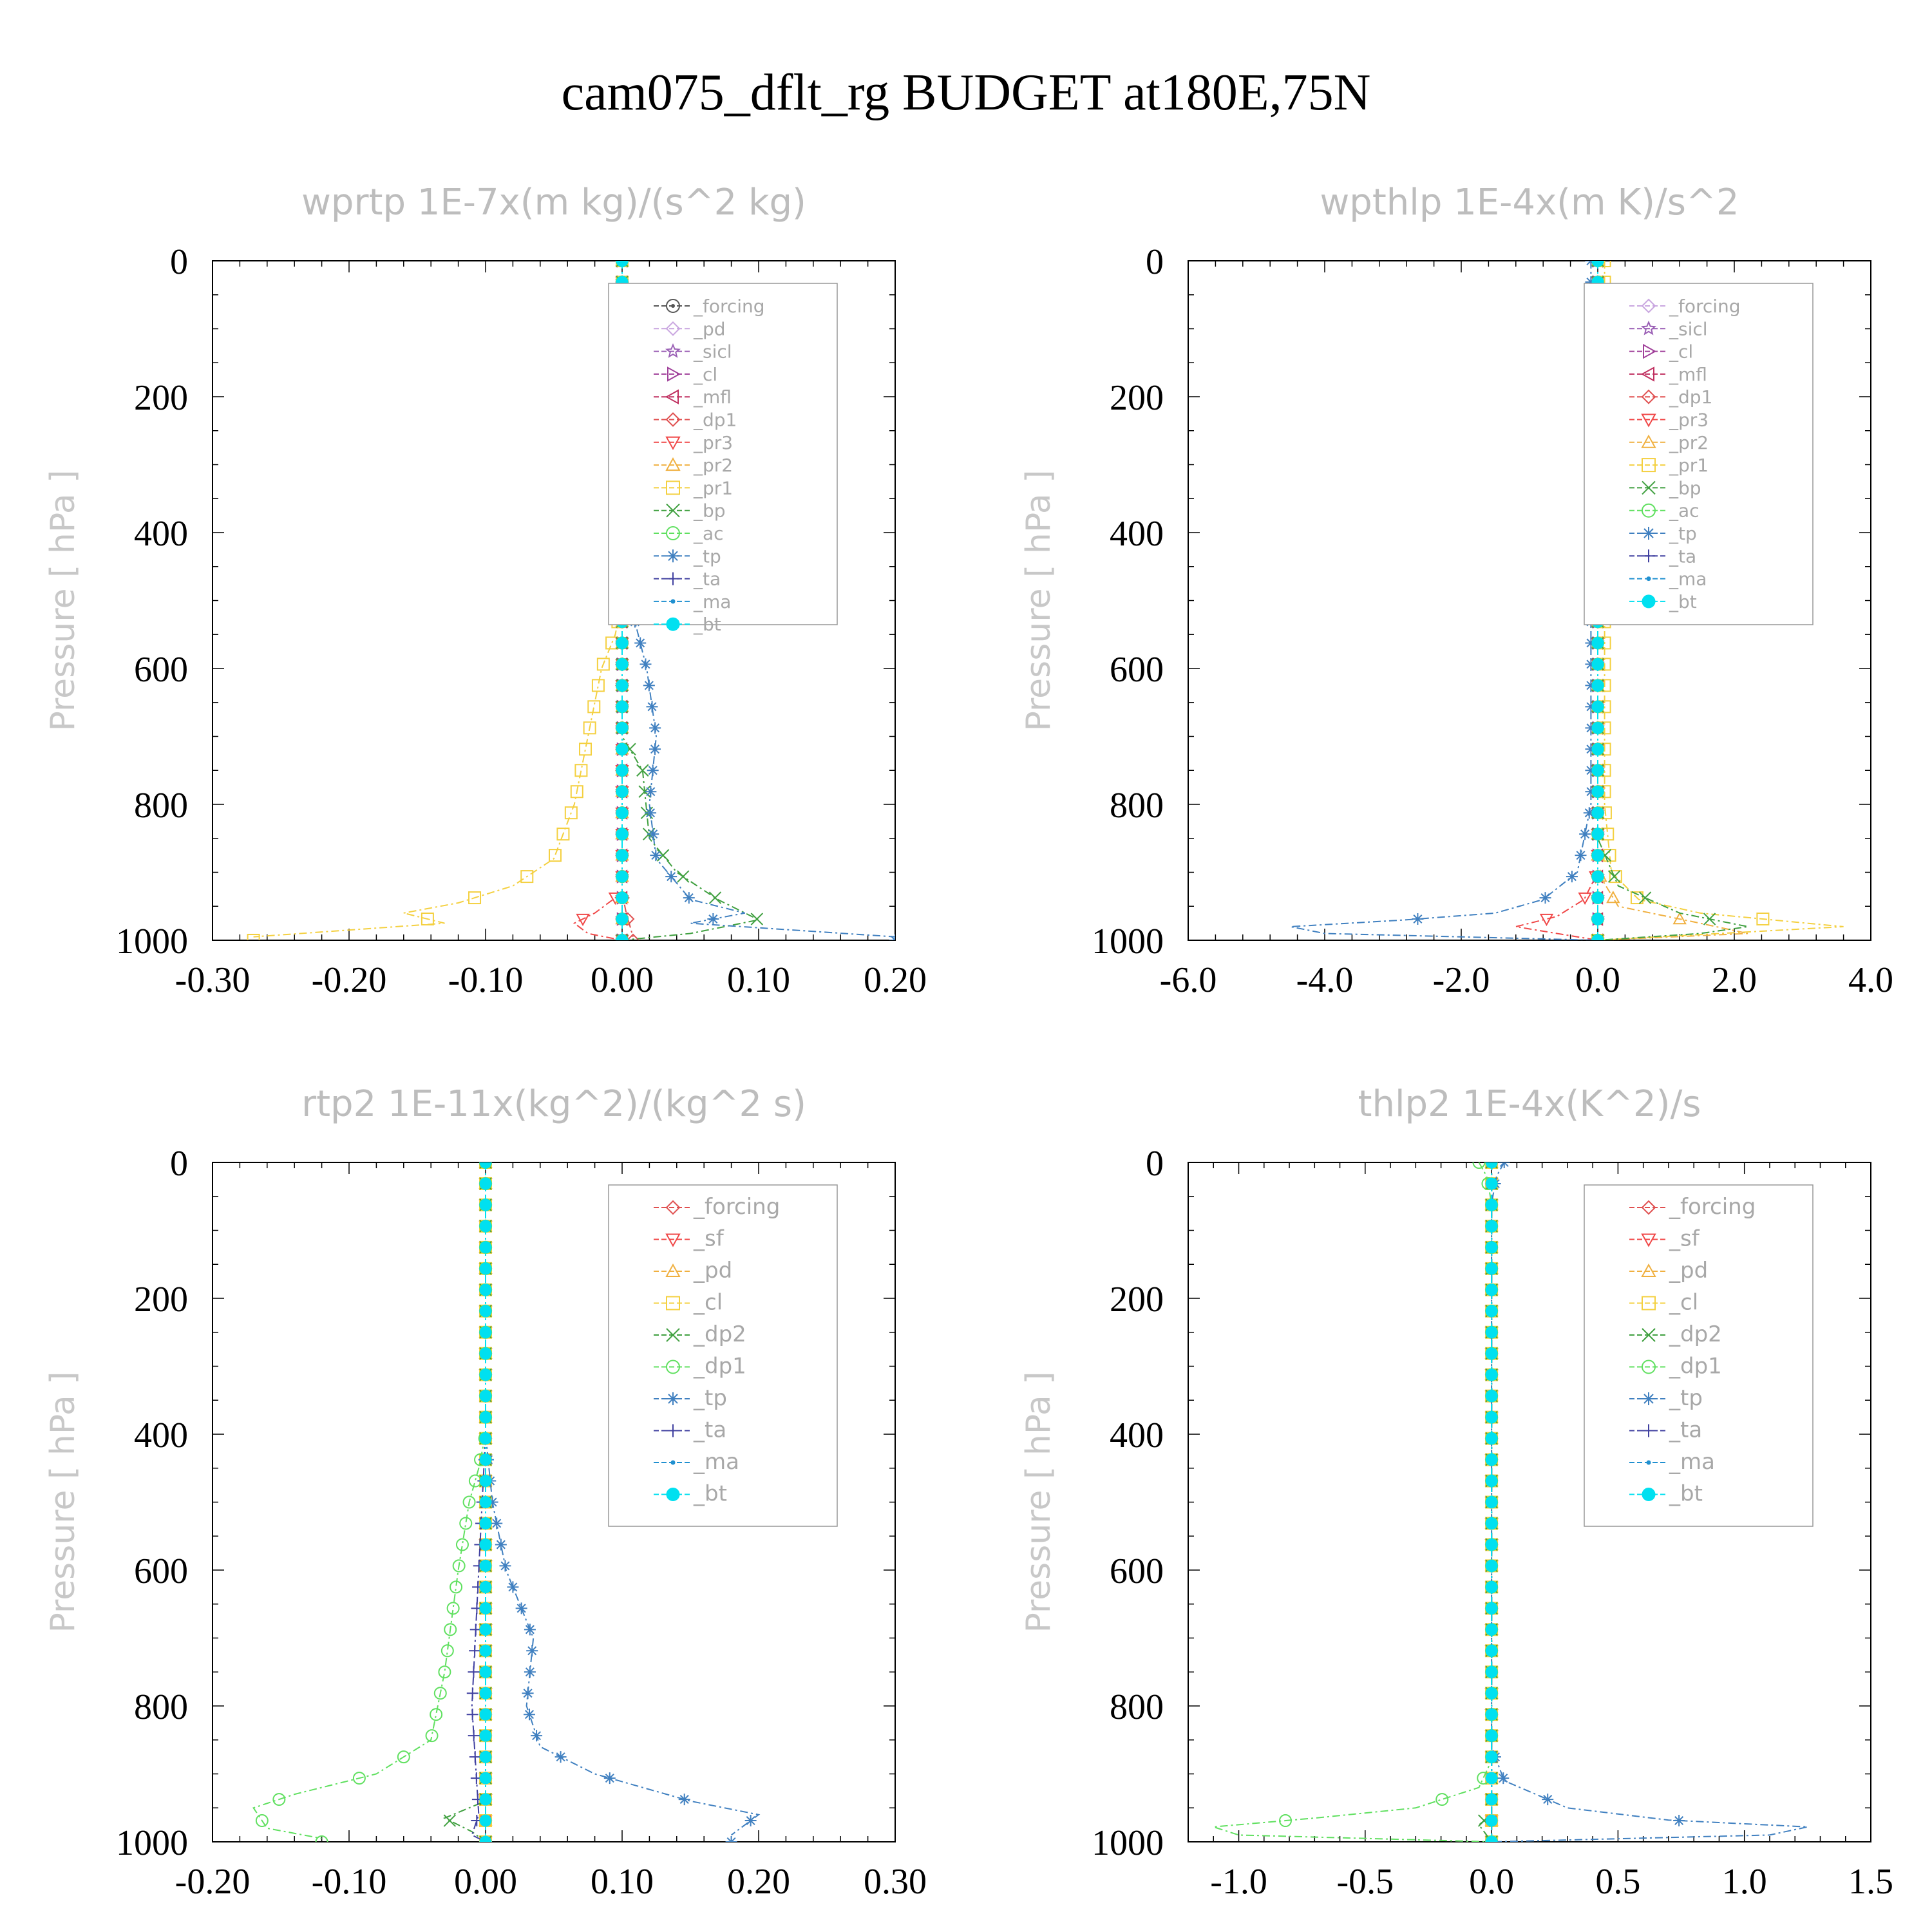 The width and height of the screenshot is (1932, 1932). What do you see at coordinates (758, 1882) in the screenshot?
I see `x-tick-label: 0.20` at bounding box center [758, 1882].